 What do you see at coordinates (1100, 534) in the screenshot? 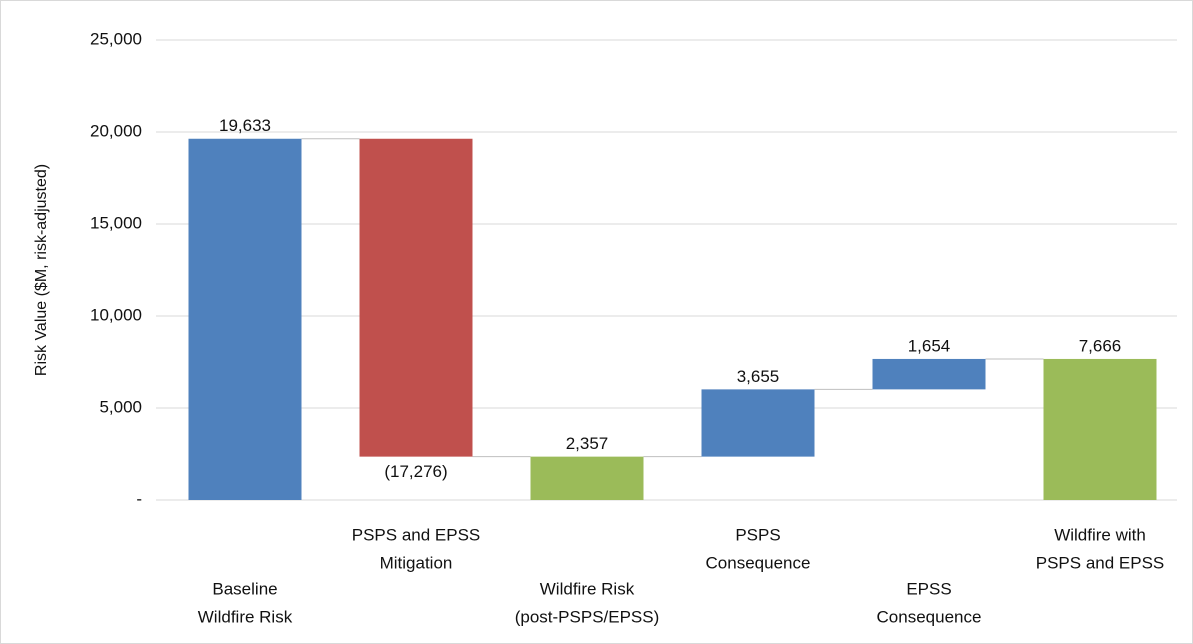
I see `x-tick-label: Wildfire with` at bounding box center [1100, 534].